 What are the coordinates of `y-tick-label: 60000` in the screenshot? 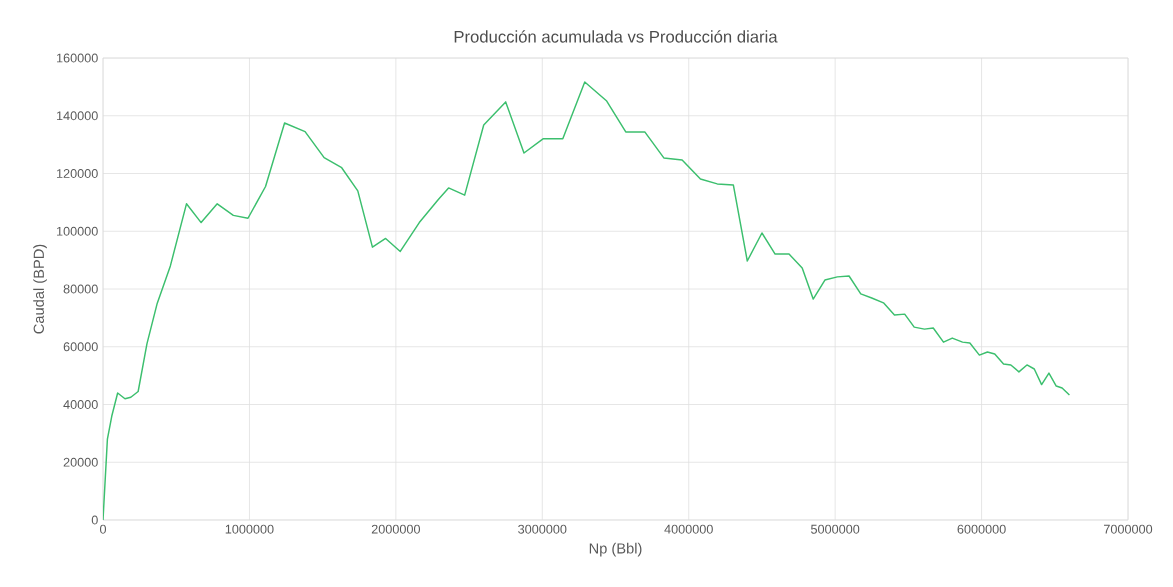 It's located at (80, 347).